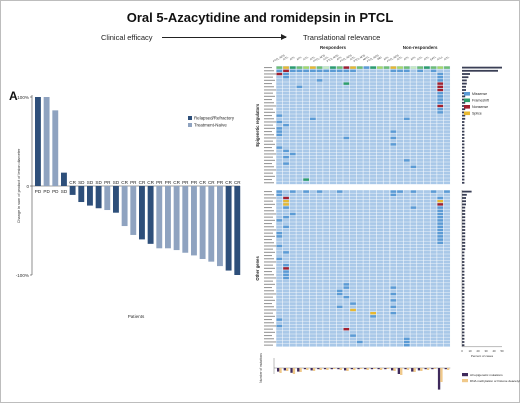 The height and width of the screenshot is (403, 520). What do you see at coordinates (420, 47) in the screenshot?
I see `group-header-nonresponders: Non-responders` at bounding box center [420, 47].